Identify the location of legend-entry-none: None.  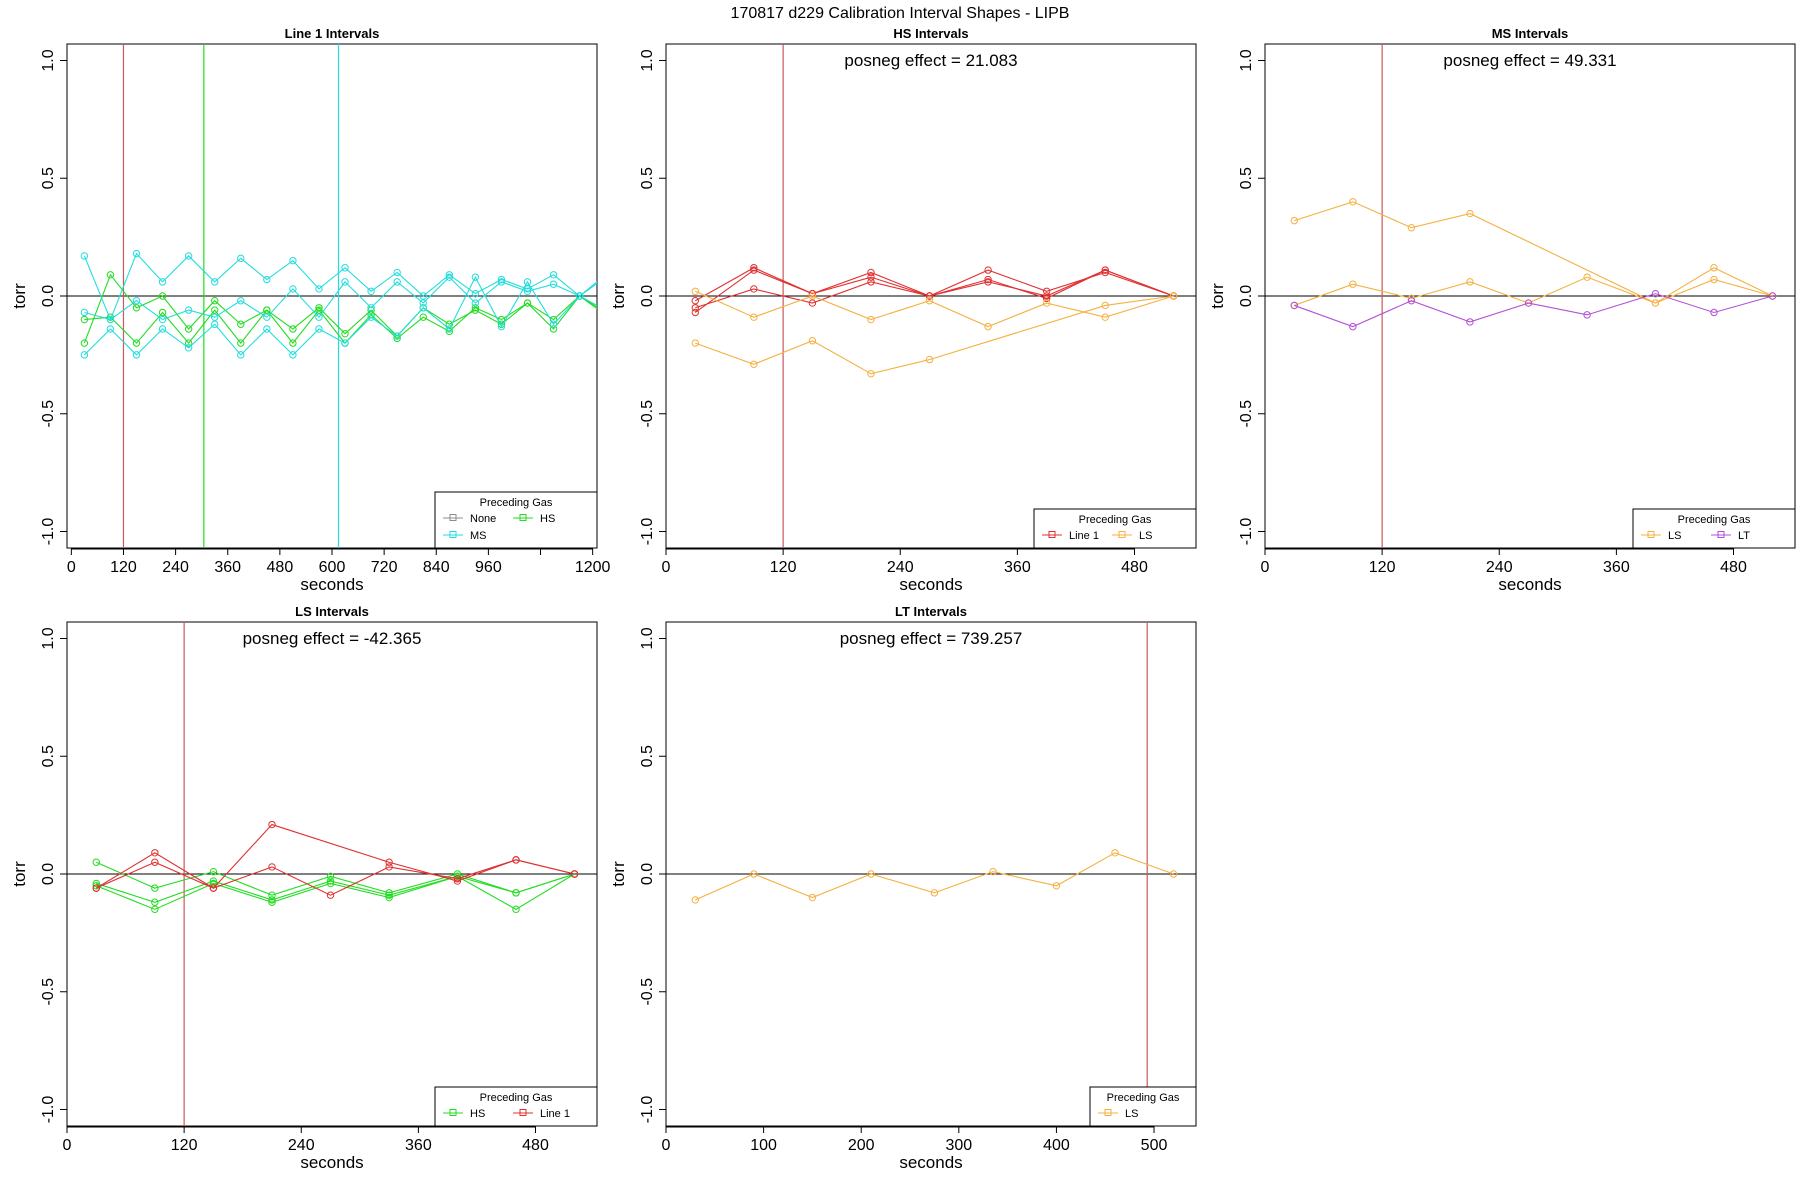
(469, 519).